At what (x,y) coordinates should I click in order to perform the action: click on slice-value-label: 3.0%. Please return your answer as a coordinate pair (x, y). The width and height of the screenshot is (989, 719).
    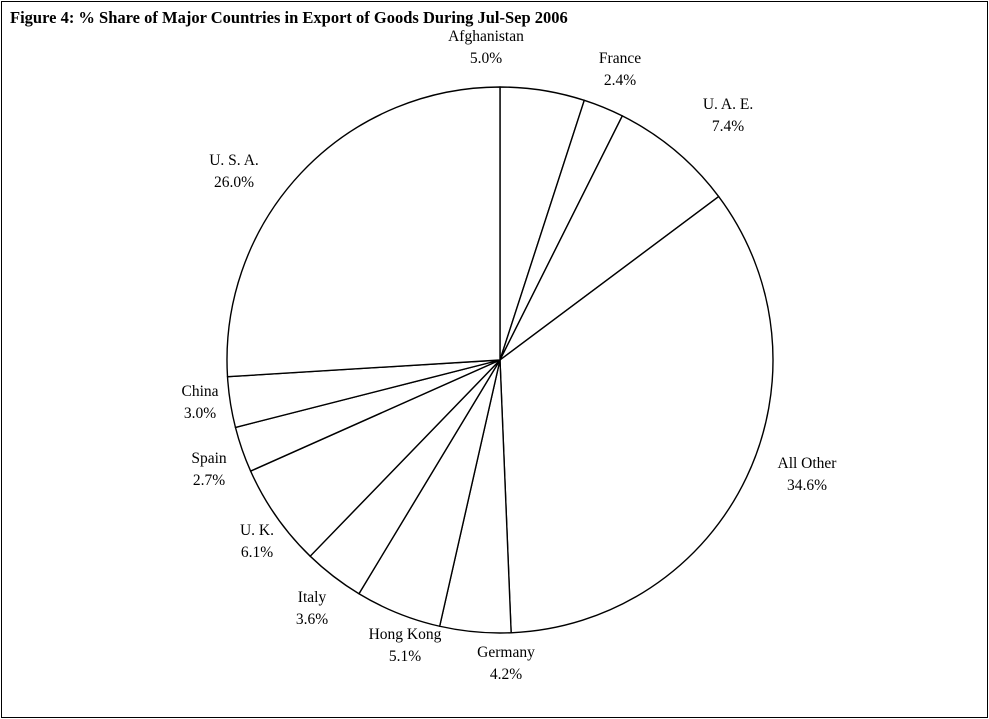
    Looking at the image, I should click on (200, 413).